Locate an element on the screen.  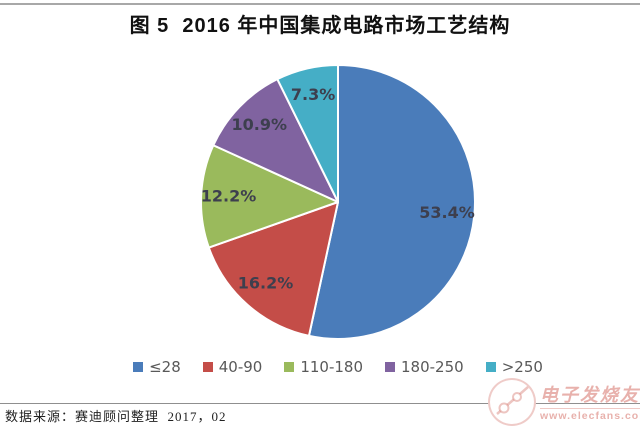
pie-label-0: 53.4% is located at coordinates (447, 212).